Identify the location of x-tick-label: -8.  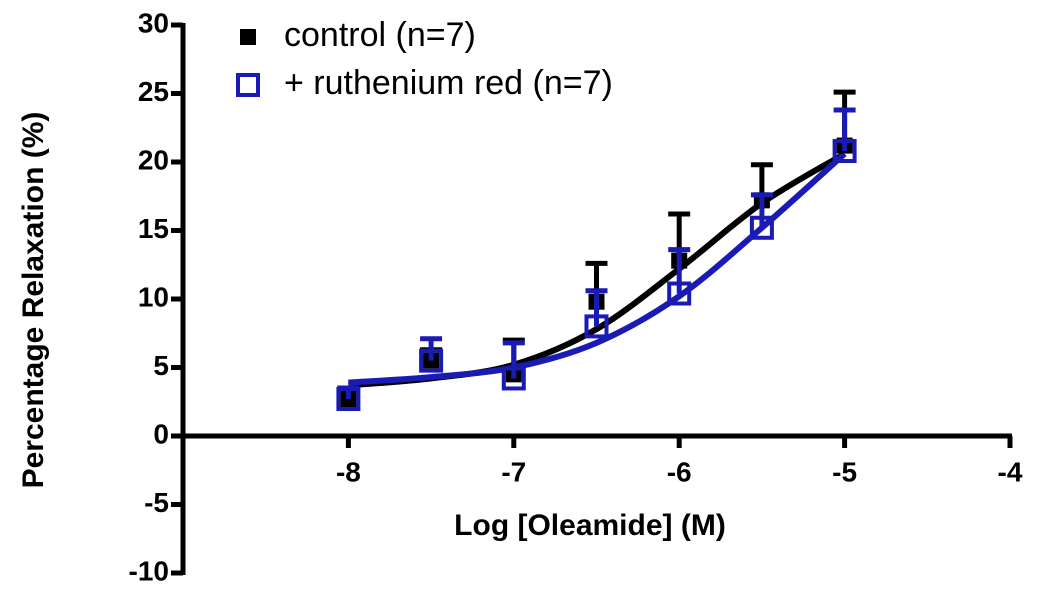
(348, 471).